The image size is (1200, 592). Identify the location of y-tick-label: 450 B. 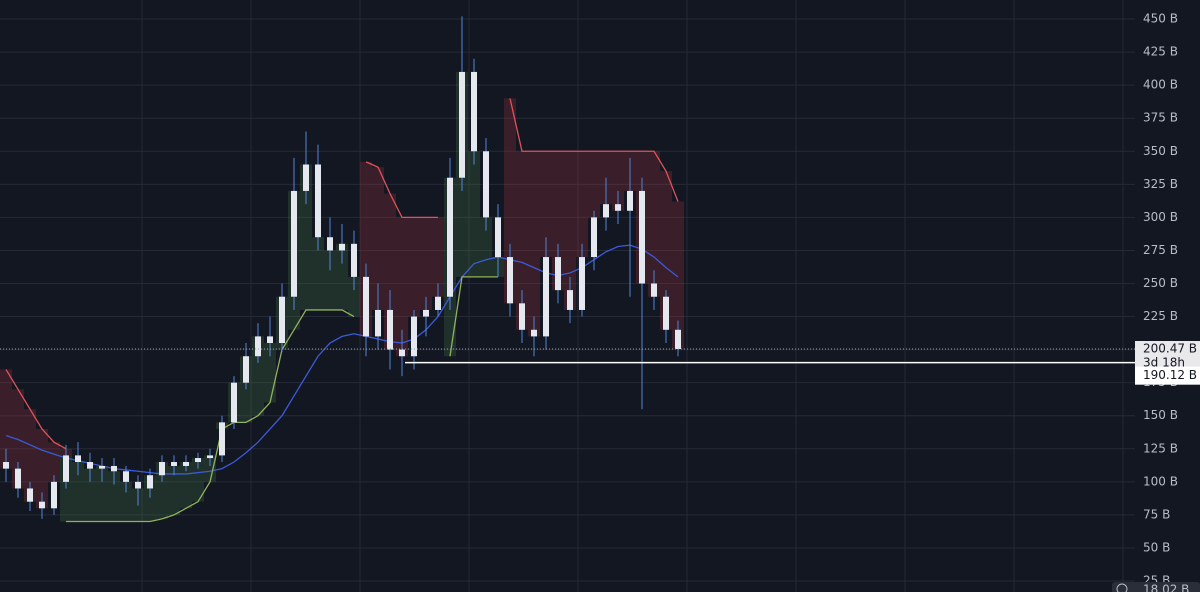
(1160, 19).